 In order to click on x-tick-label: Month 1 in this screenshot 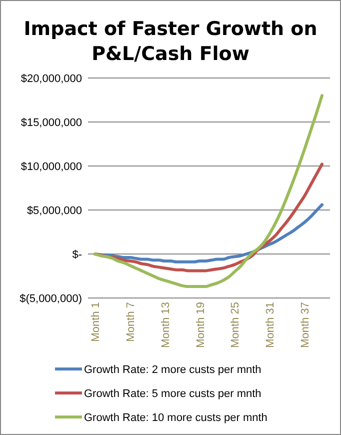, I will do `click(96, 322)`.